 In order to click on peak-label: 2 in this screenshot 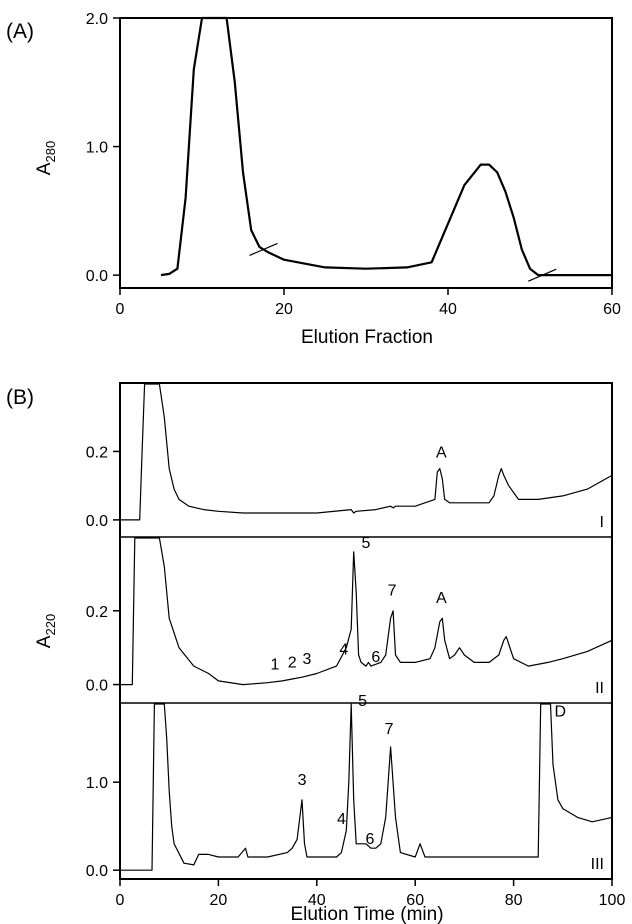, I will do `click(292, 663)`.